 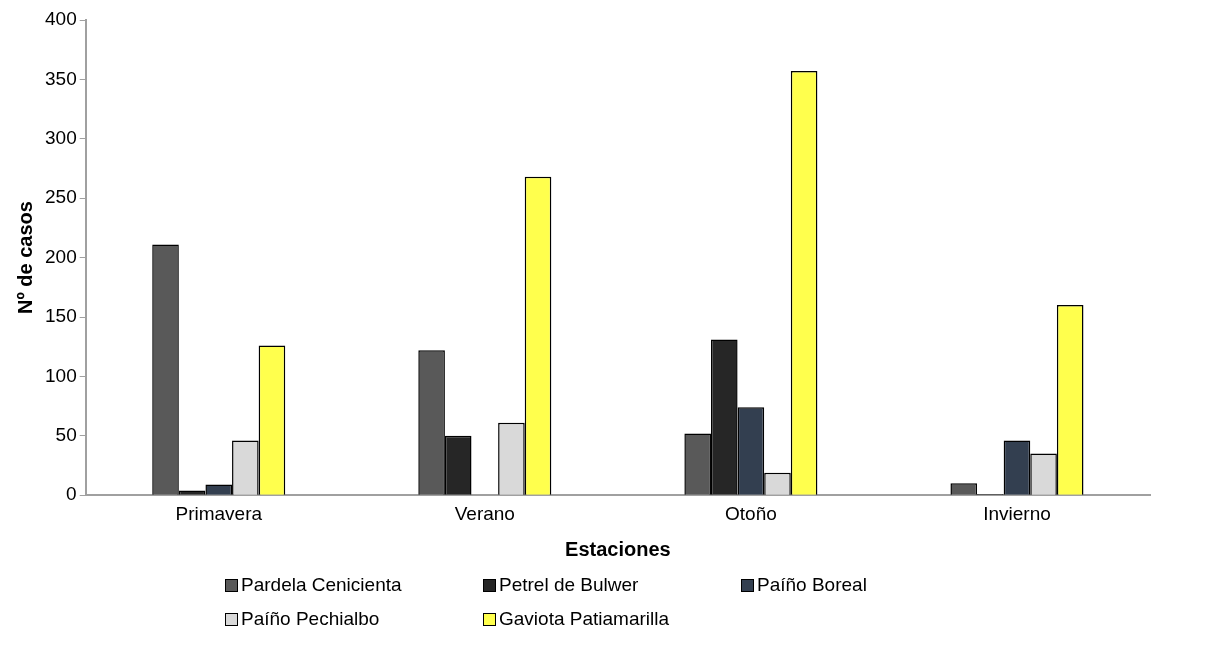 I want to click on legend-label: Gaviota Patiamarilla, so click(x=584, y=619).